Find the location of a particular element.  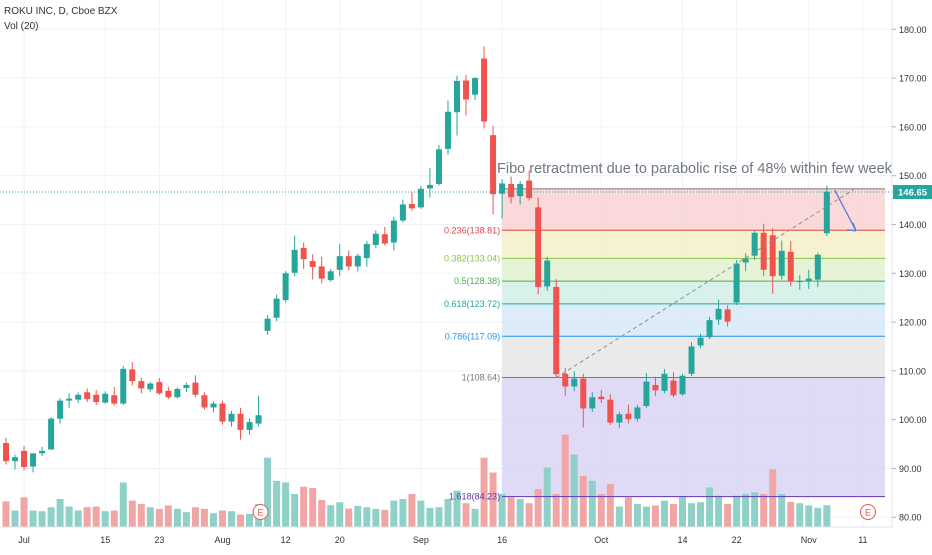

current-price-label: 146.65 is located at coordinates (913, 193).